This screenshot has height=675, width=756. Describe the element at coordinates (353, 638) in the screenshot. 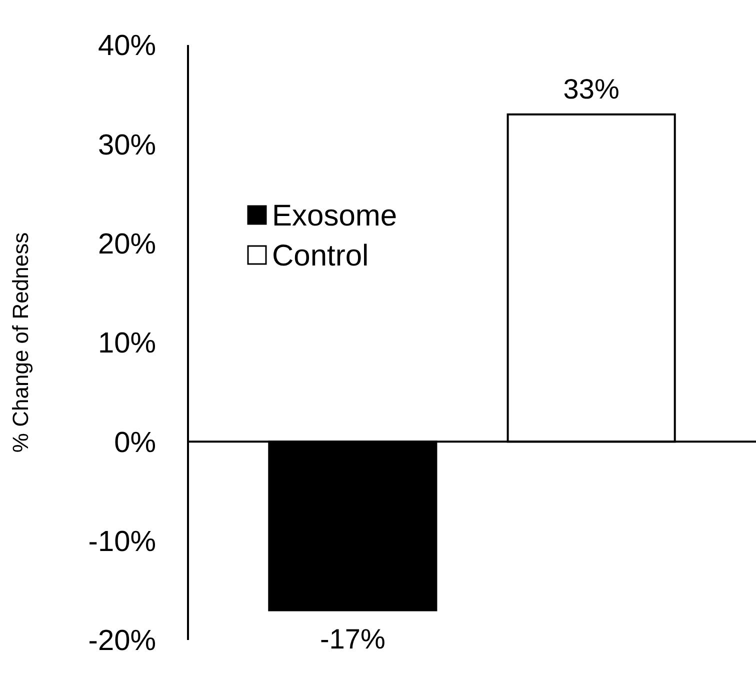

I see `data-label: -17%` at that location.